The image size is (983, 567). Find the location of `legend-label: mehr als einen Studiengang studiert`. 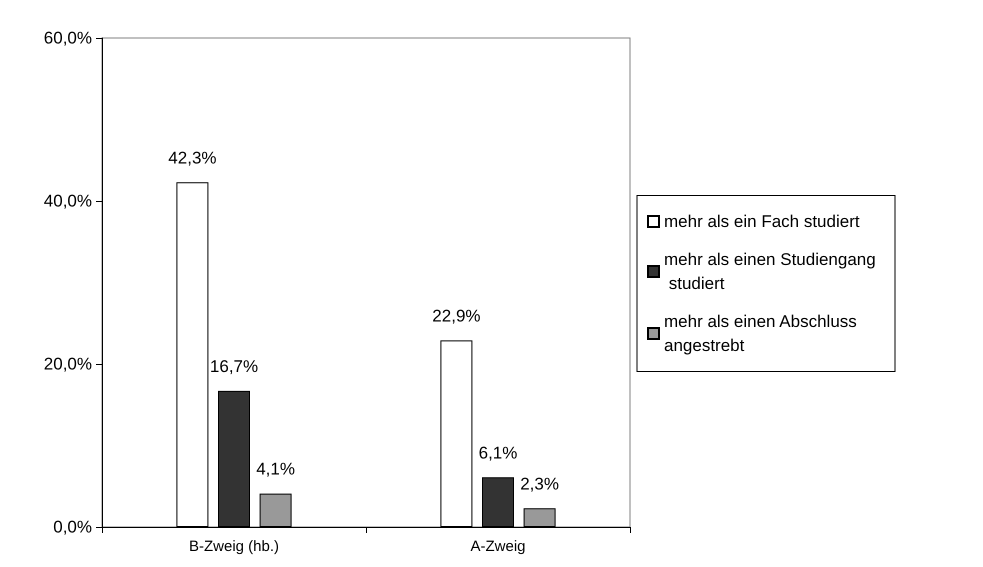

legend-label: mehr als einen Studiengang studiert is located at coordinates (770, 271).